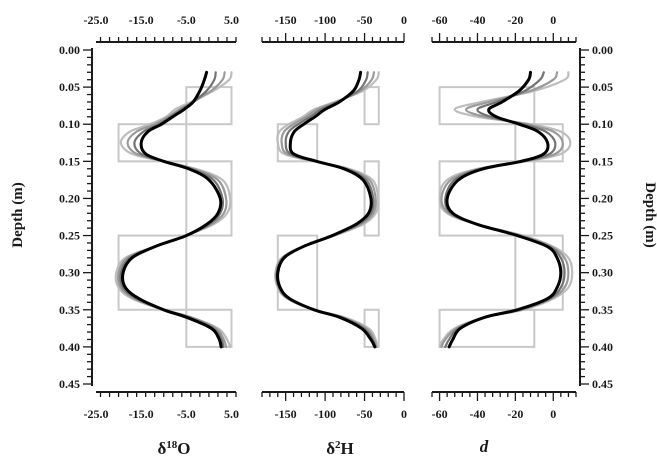  I want to click on x-axis-title-delta-2H: δ2H, so click(340, 448).